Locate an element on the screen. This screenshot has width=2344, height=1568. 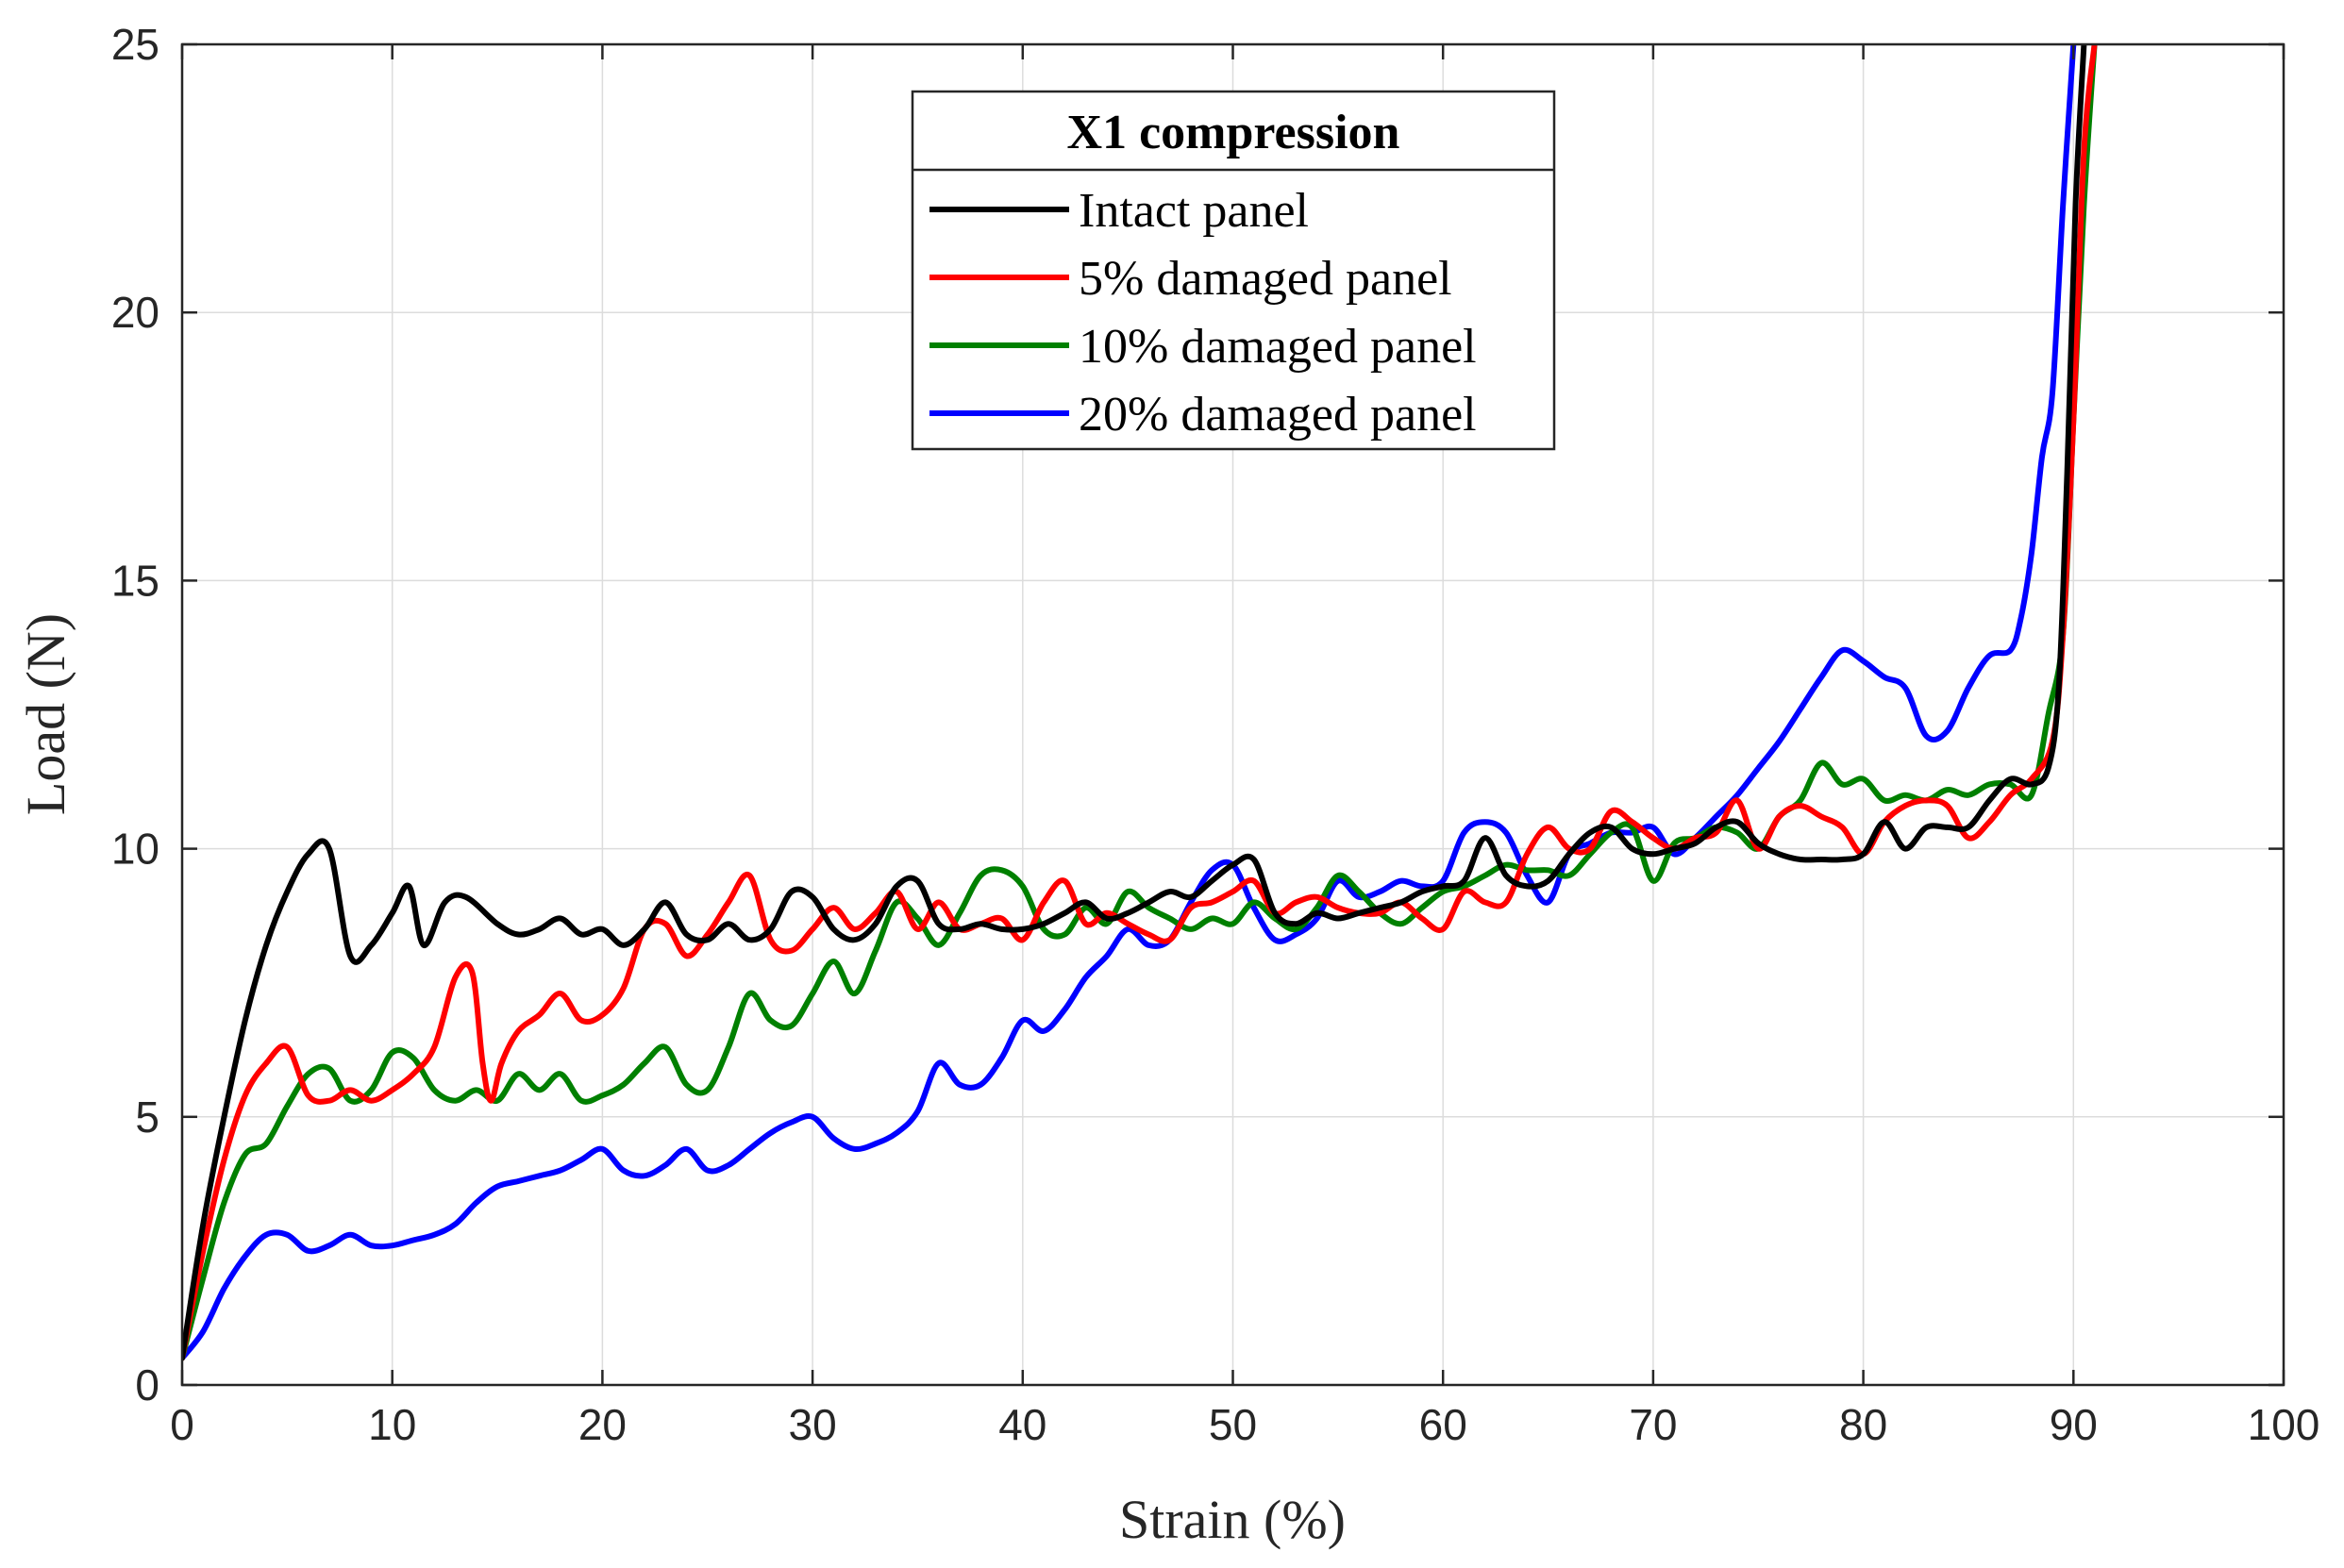
y-tick-label: 0 is located at coordinates (147, 1385).